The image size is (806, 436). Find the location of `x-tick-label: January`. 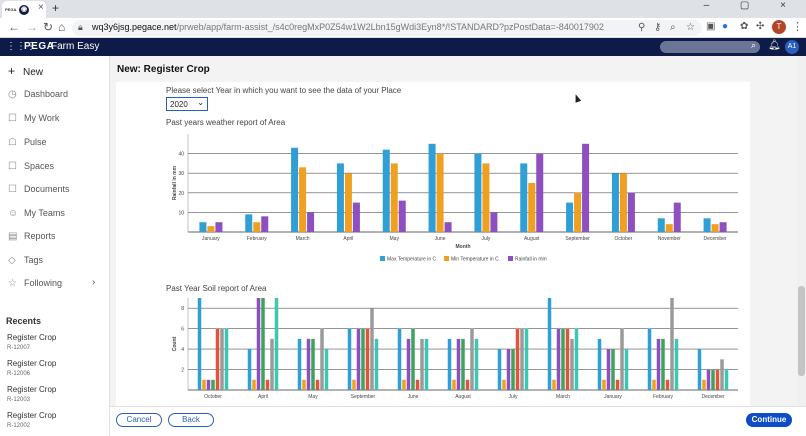

x-tick-label: January is located at coordinates (211, 239).